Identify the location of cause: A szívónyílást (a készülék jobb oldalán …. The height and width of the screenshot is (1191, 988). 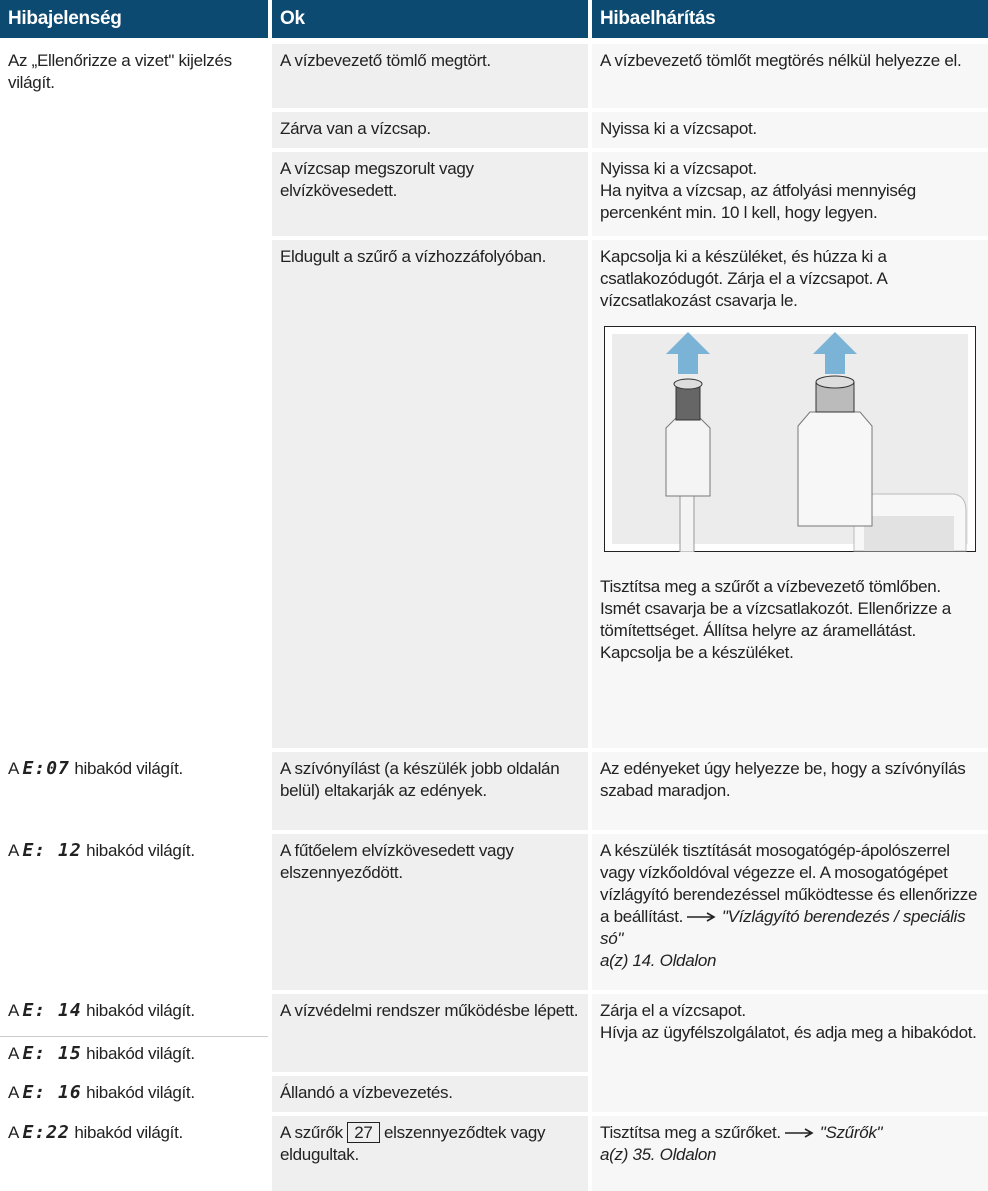
(430, 791).